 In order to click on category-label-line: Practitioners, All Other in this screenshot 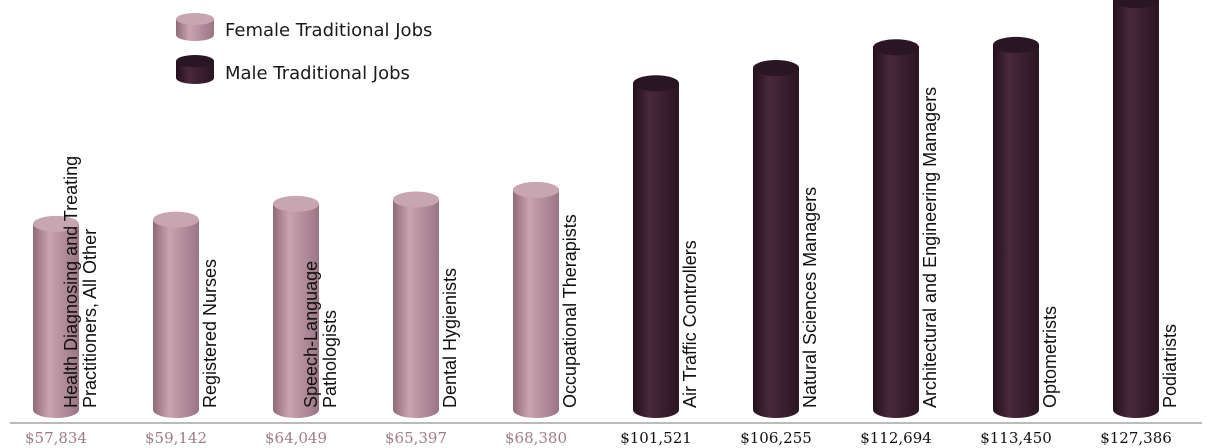, I will do `click(90, 318)`.